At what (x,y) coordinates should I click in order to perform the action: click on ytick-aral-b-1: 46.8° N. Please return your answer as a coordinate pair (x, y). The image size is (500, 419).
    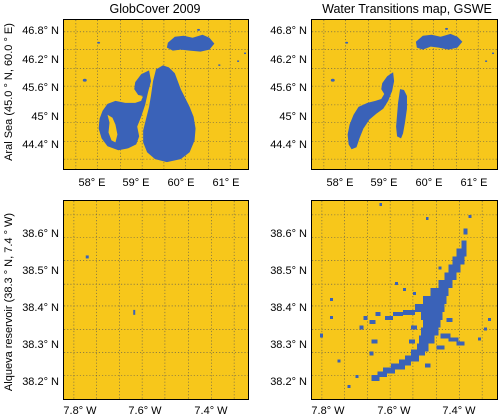
    Looking at the image, I should click on (288, 31).